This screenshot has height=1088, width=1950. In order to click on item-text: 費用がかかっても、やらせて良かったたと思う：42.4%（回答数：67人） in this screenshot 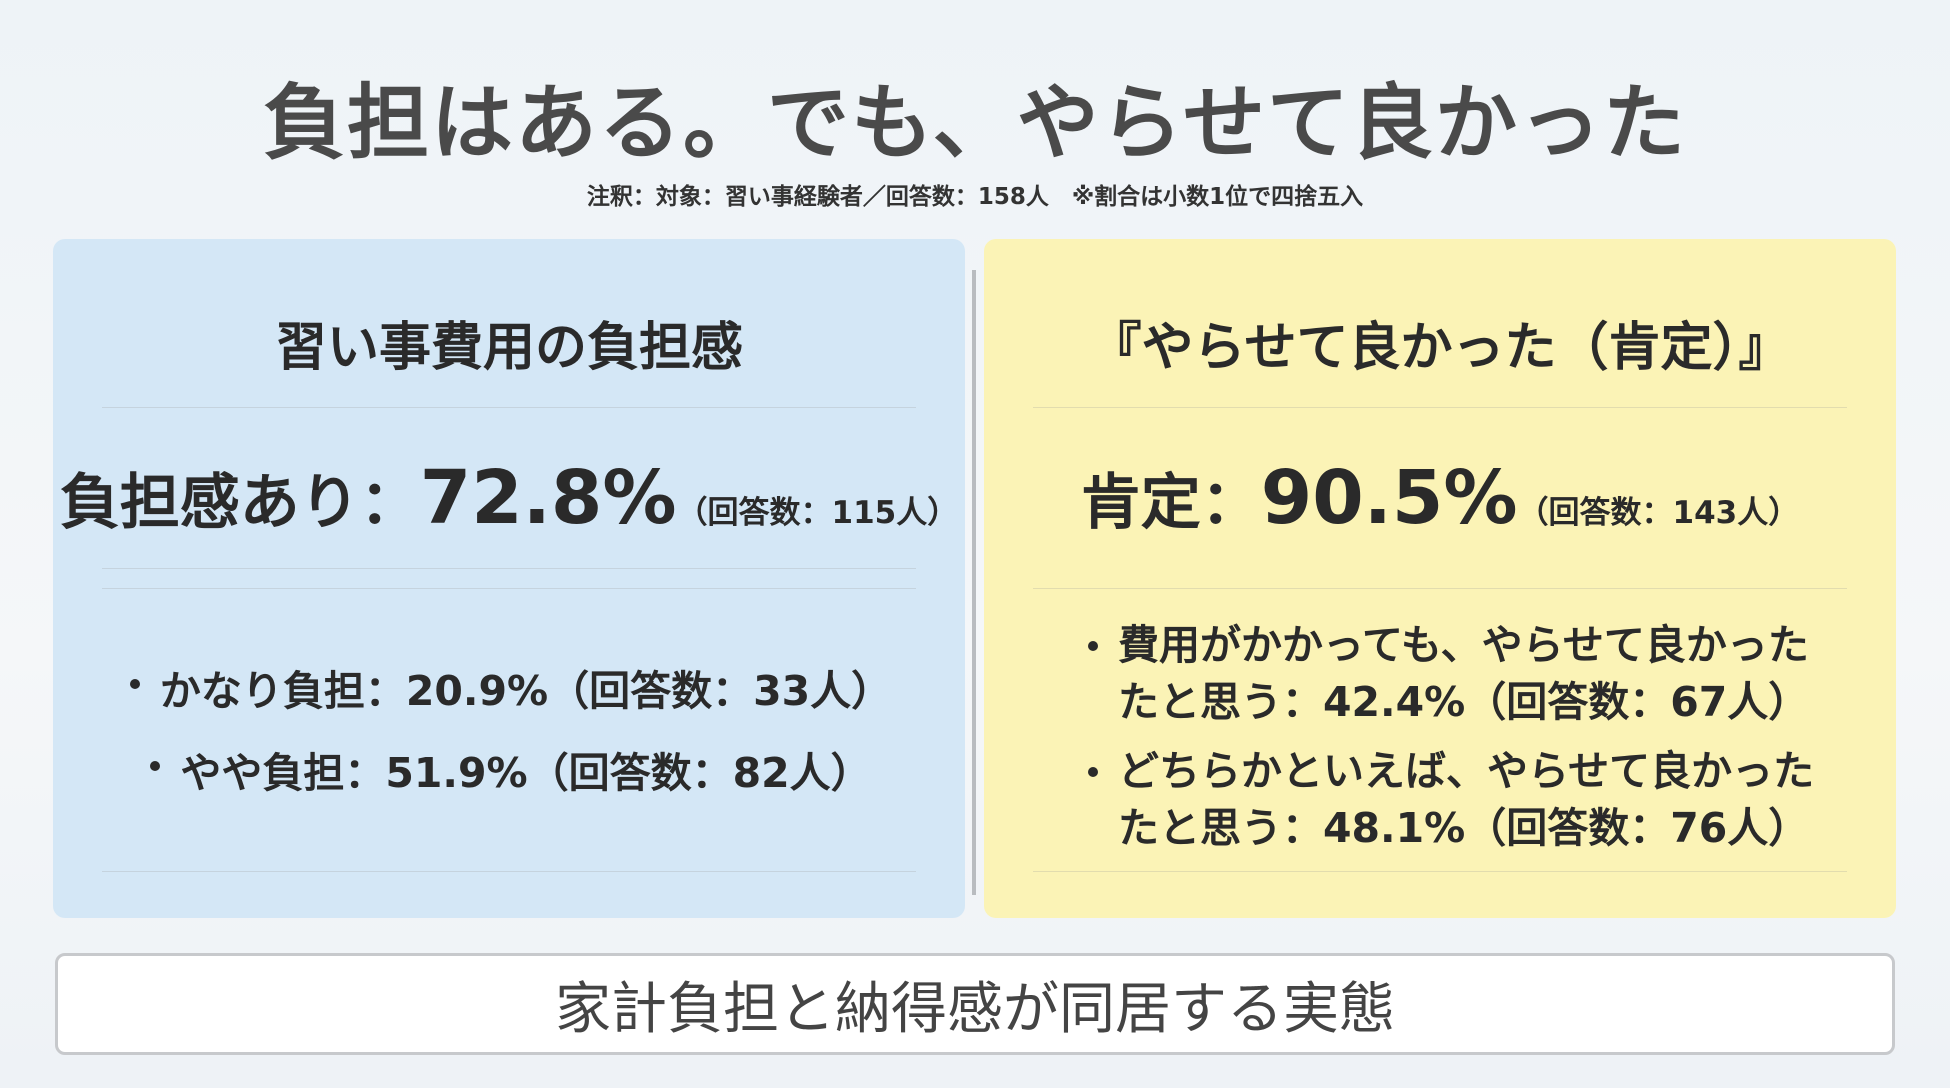, I will do `click(1464, 673)`.